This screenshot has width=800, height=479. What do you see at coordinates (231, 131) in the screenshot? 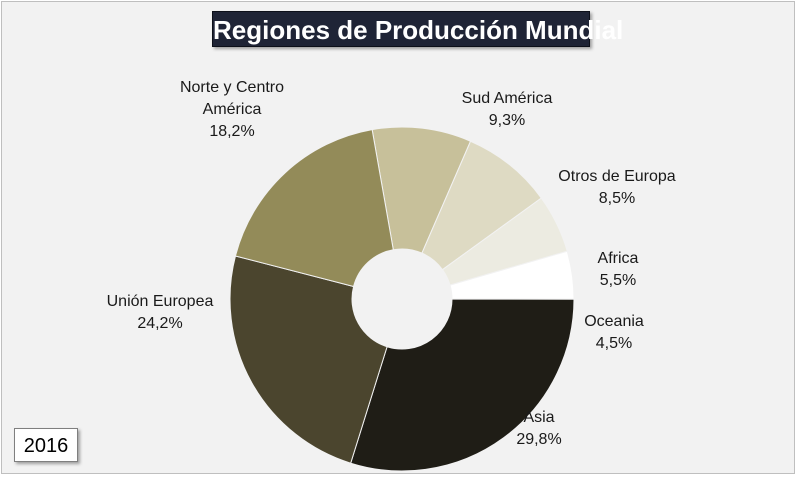
I see `slice-value-label-6: 18,2%` at bounding box center [231, 131].